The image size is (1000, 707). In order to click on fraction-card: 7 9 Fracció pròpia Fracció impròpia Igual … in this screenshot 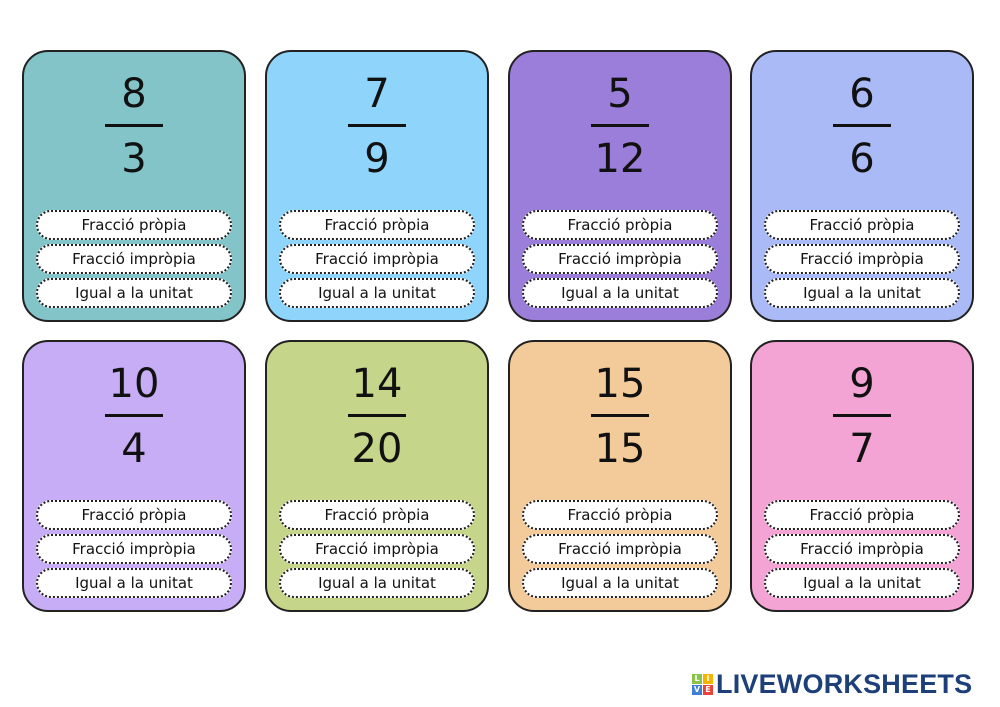, I will do `click(377, 186)`.